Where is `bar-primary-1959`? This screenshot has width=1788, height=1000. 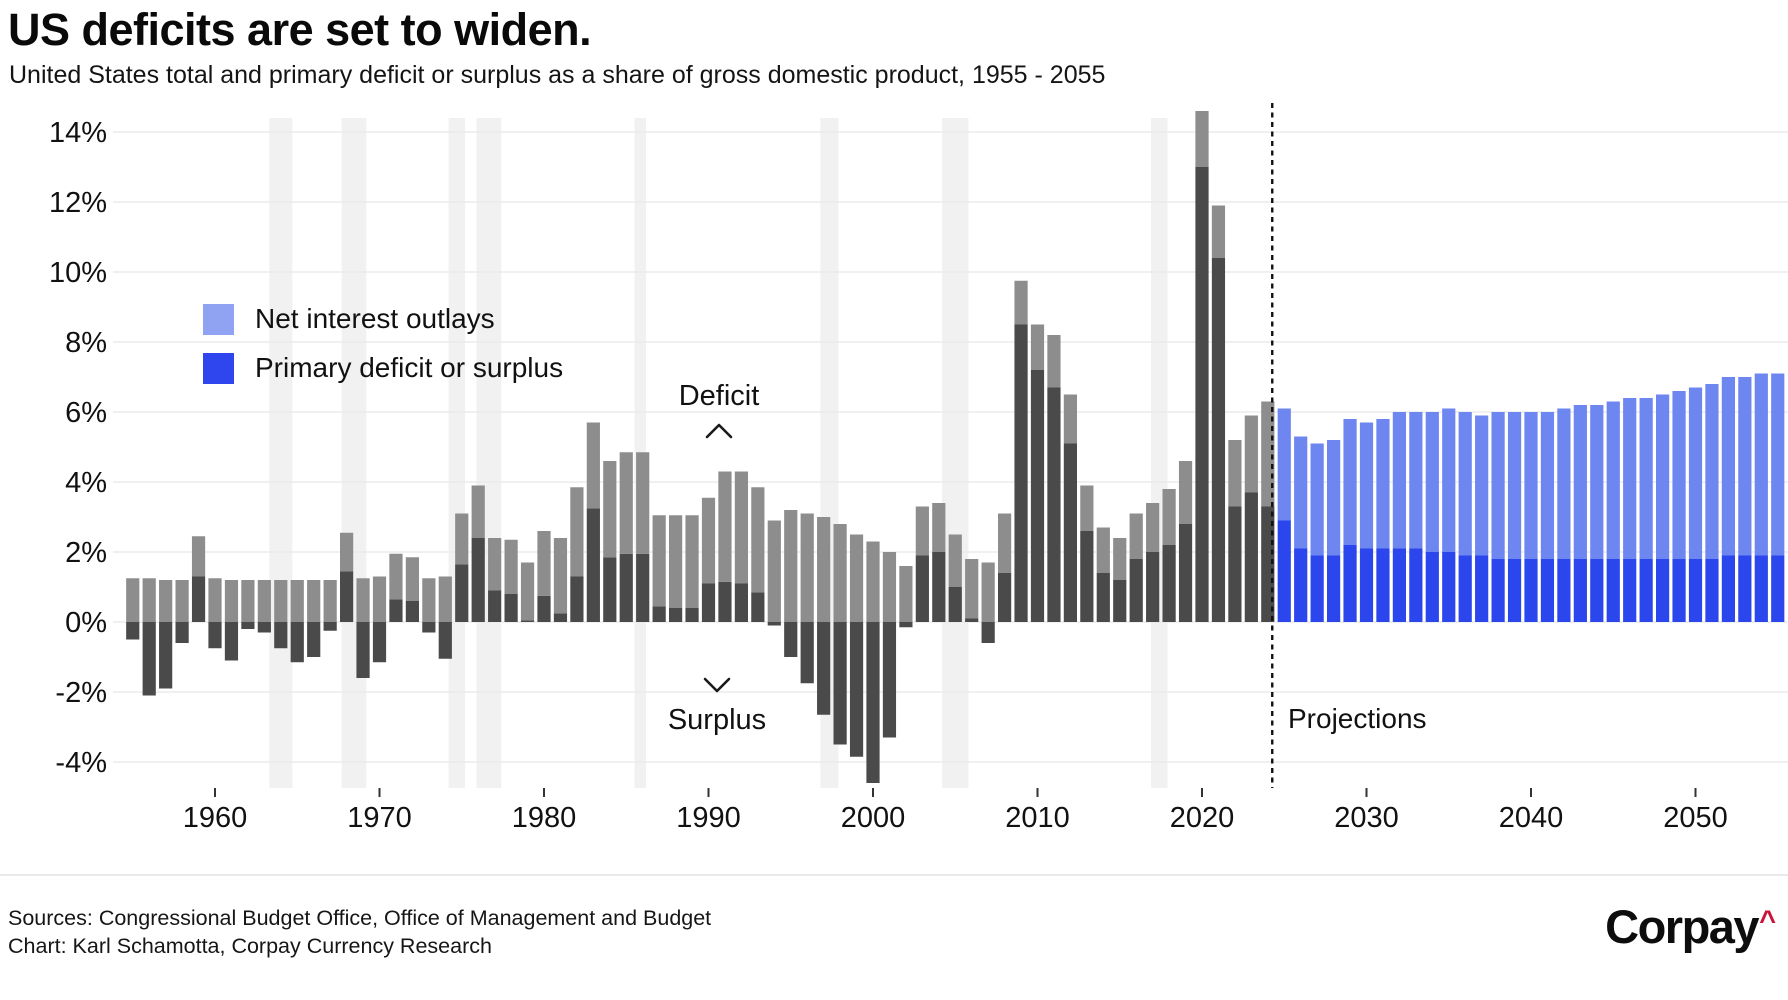 bar-primary-1959 is located at coordinates (198, 599).